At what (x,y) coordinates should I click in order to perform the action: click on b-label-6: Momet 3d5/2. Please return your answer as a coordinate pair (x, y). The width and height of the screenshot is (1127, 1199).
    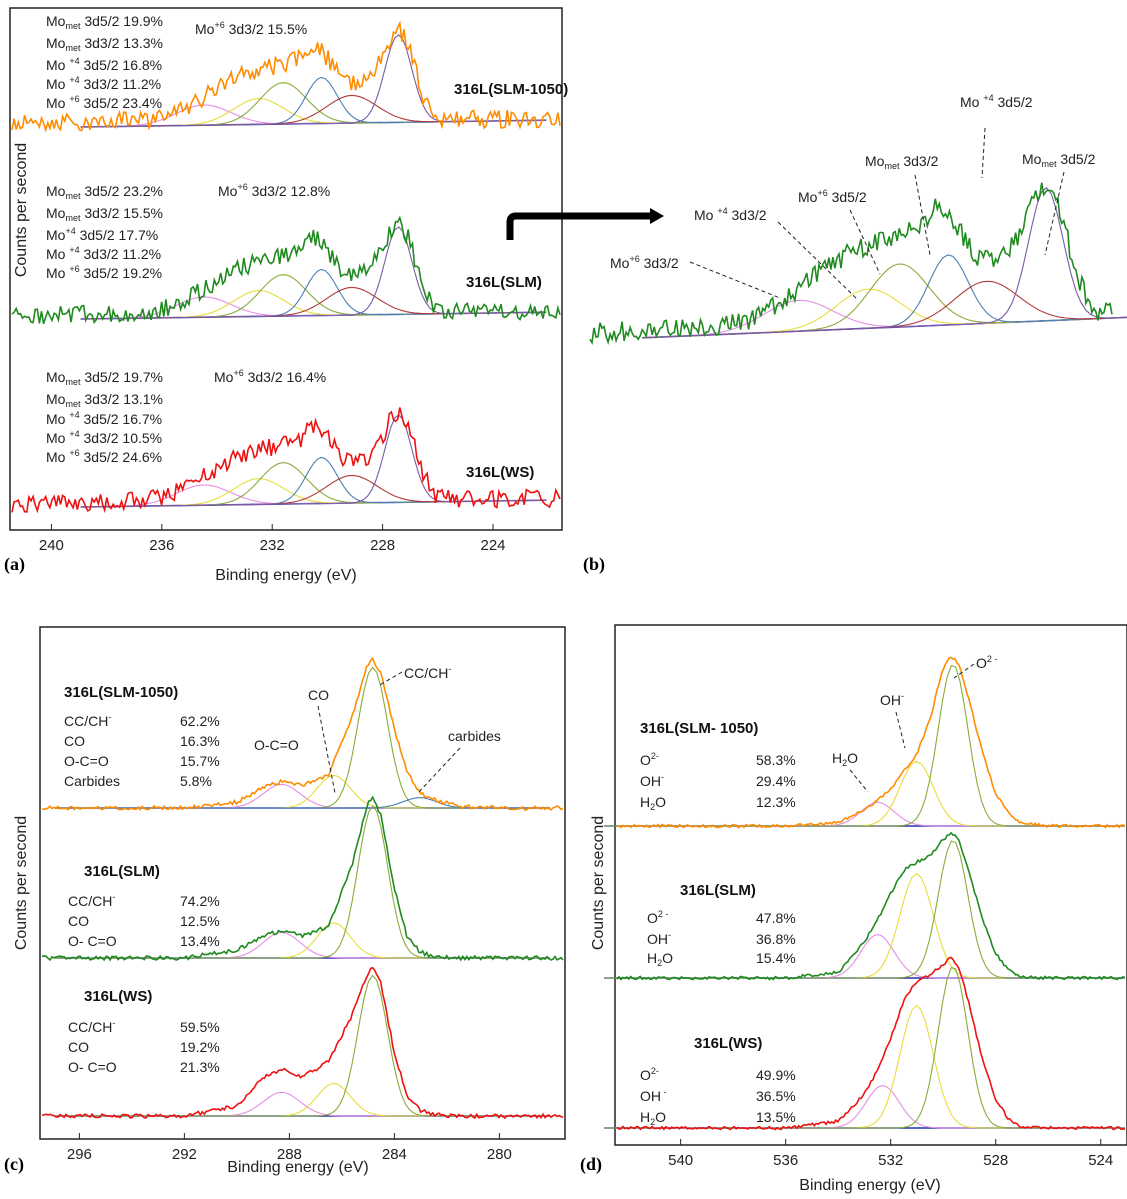
    Looking at the image, I should click on (1059, 160).